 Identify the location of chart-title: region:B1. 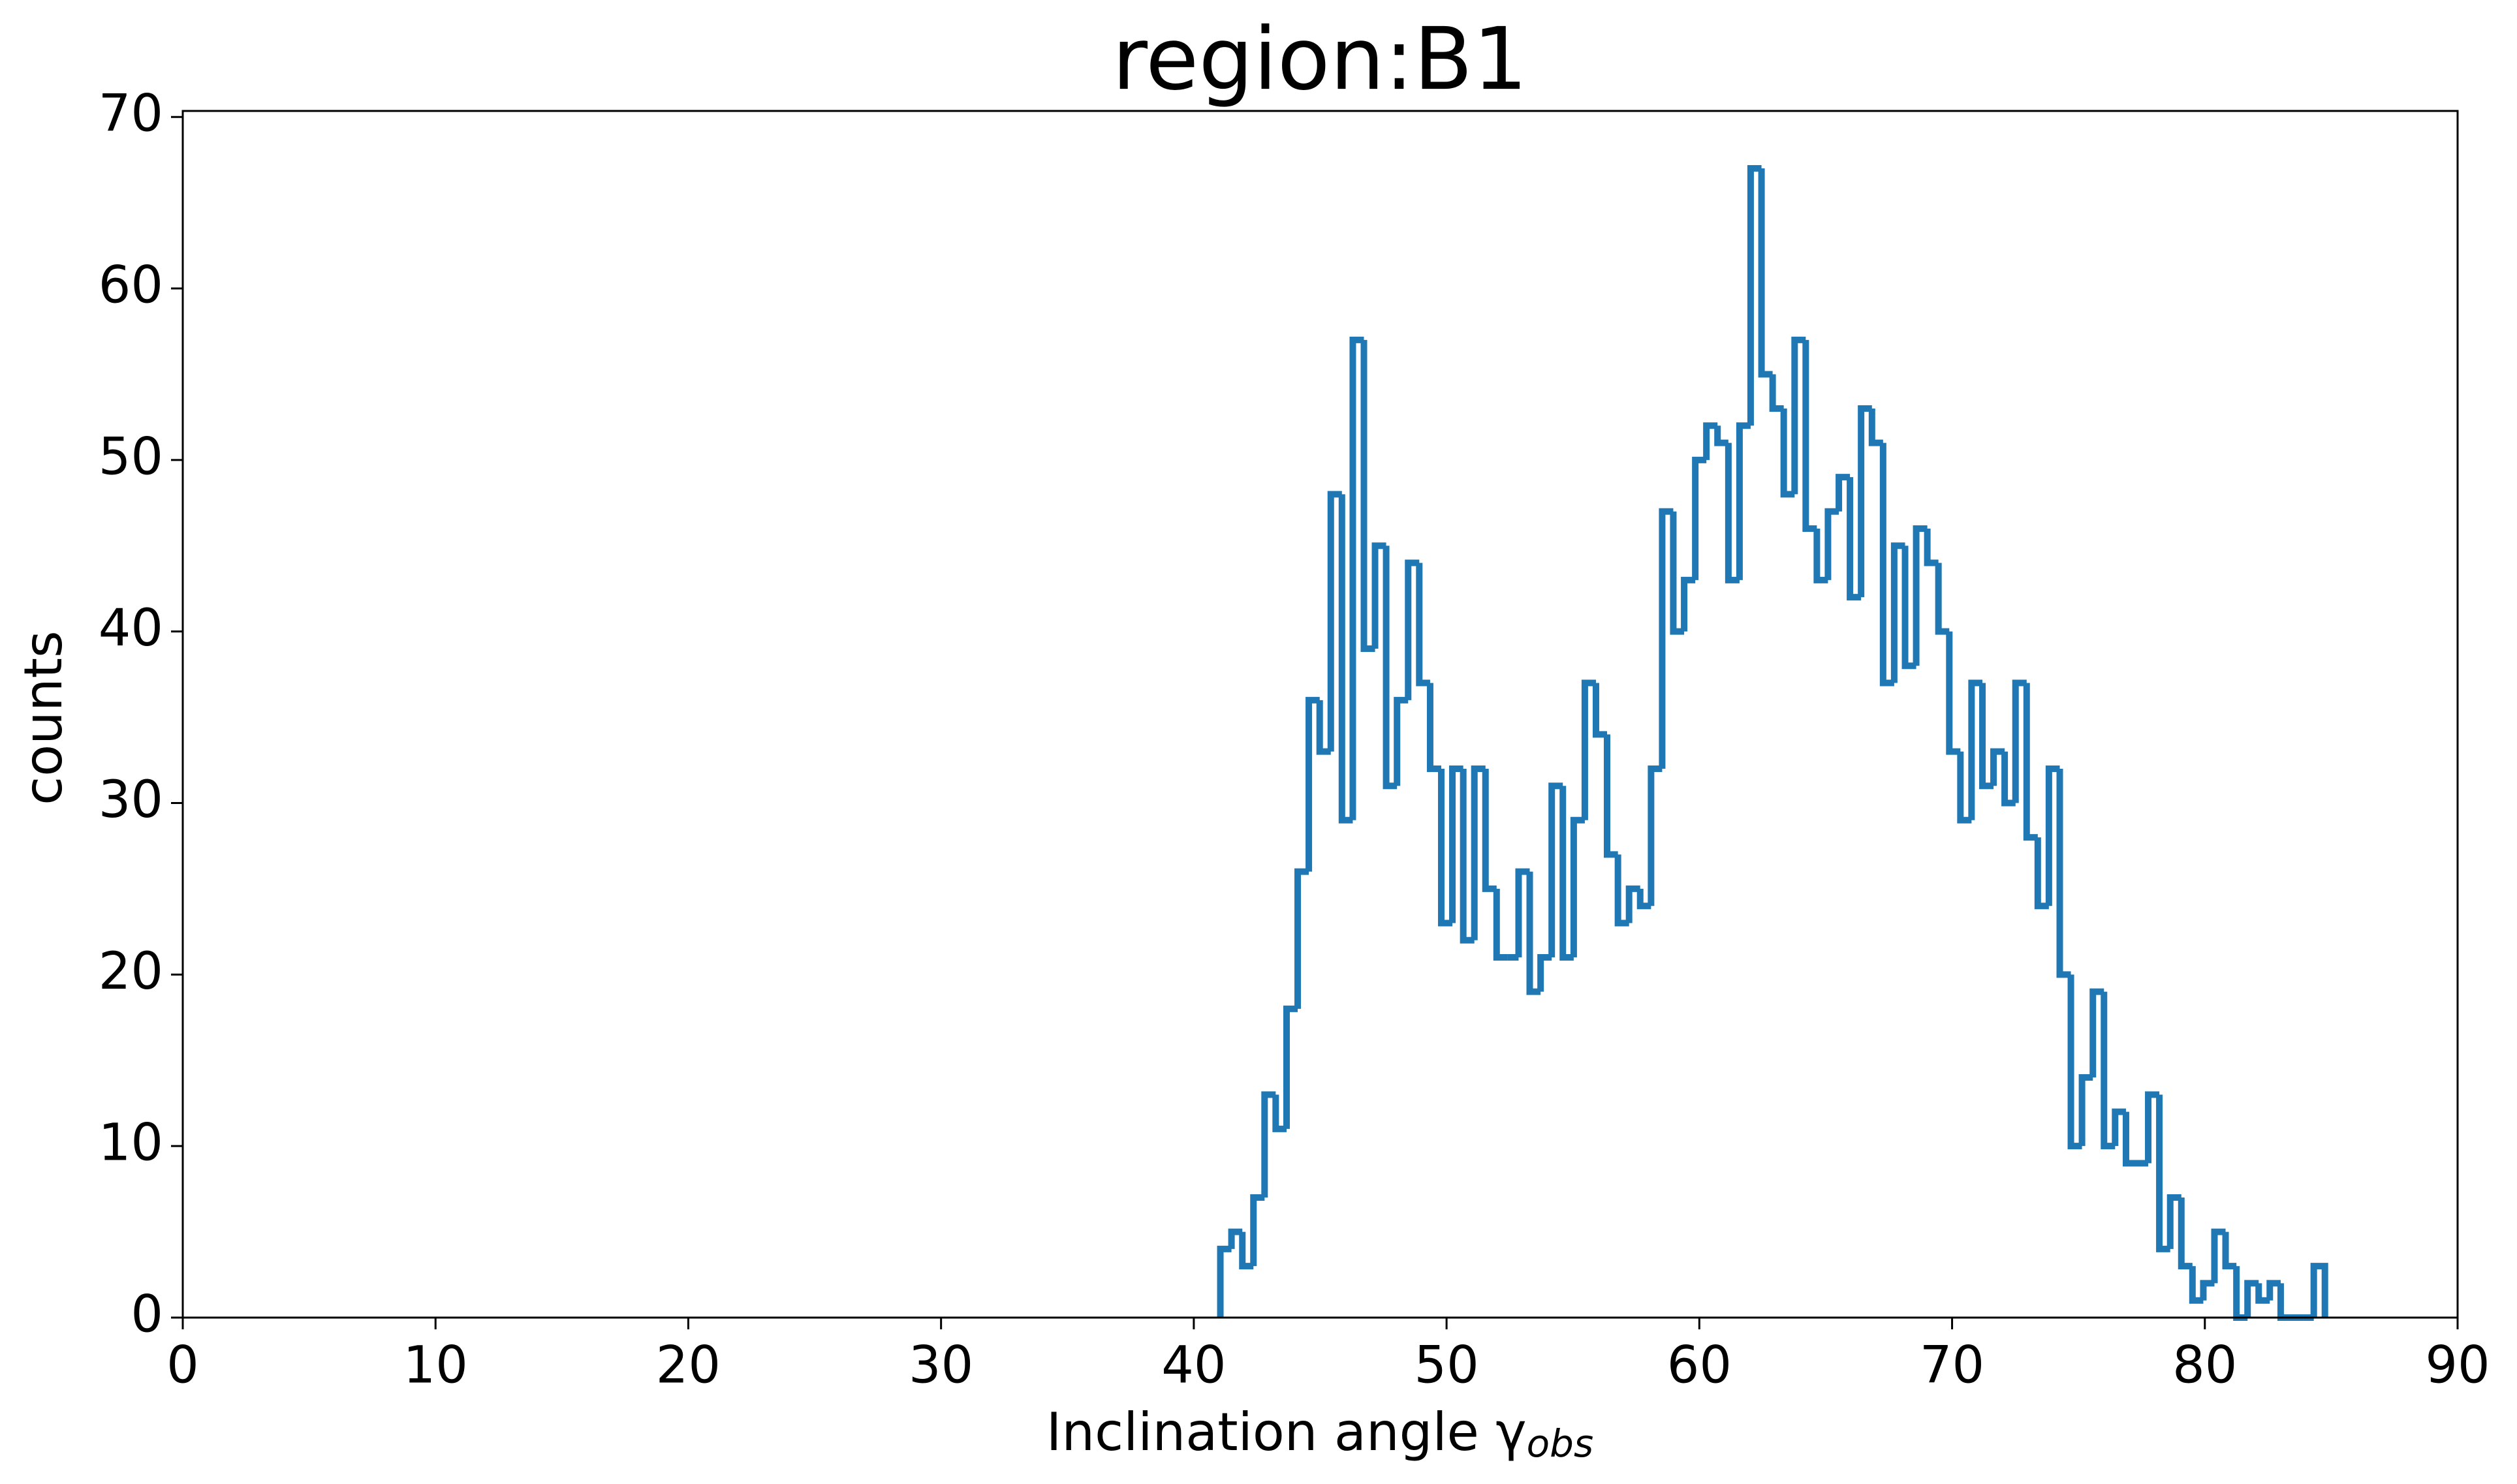
(1319, 59).